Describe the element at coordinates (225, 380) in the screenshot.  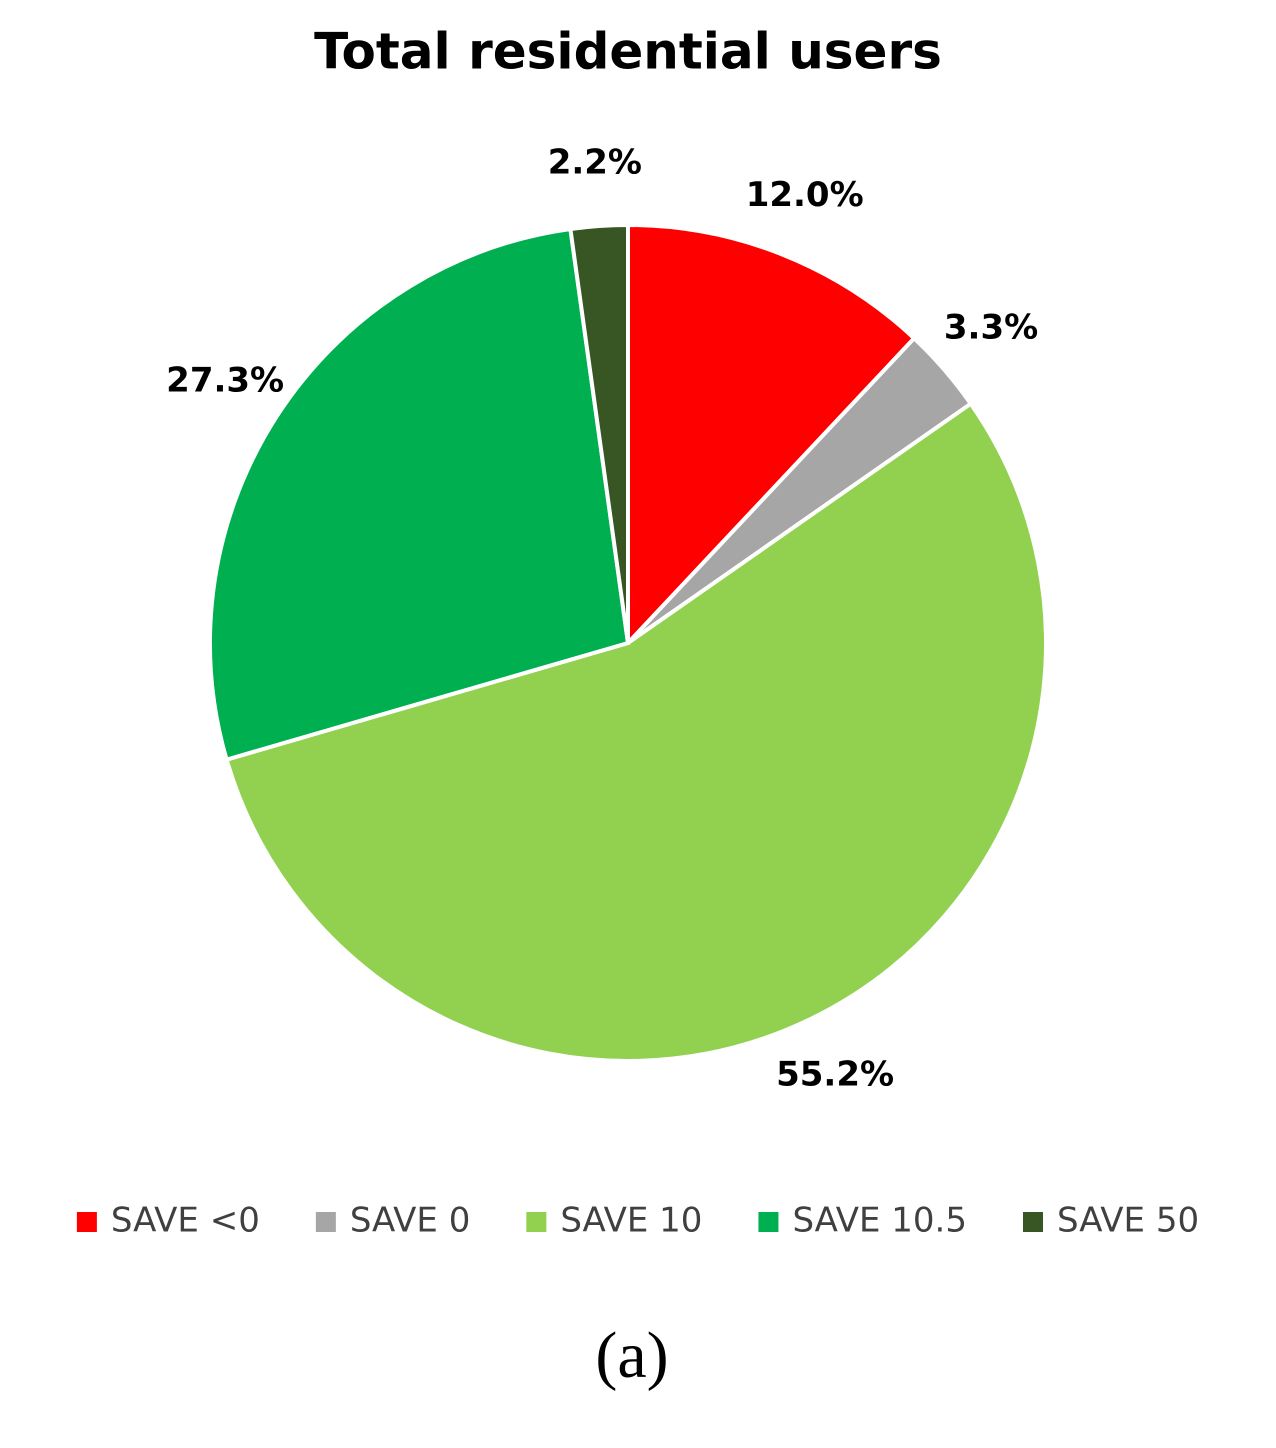
I see `data-label: 27.3%` at that location.